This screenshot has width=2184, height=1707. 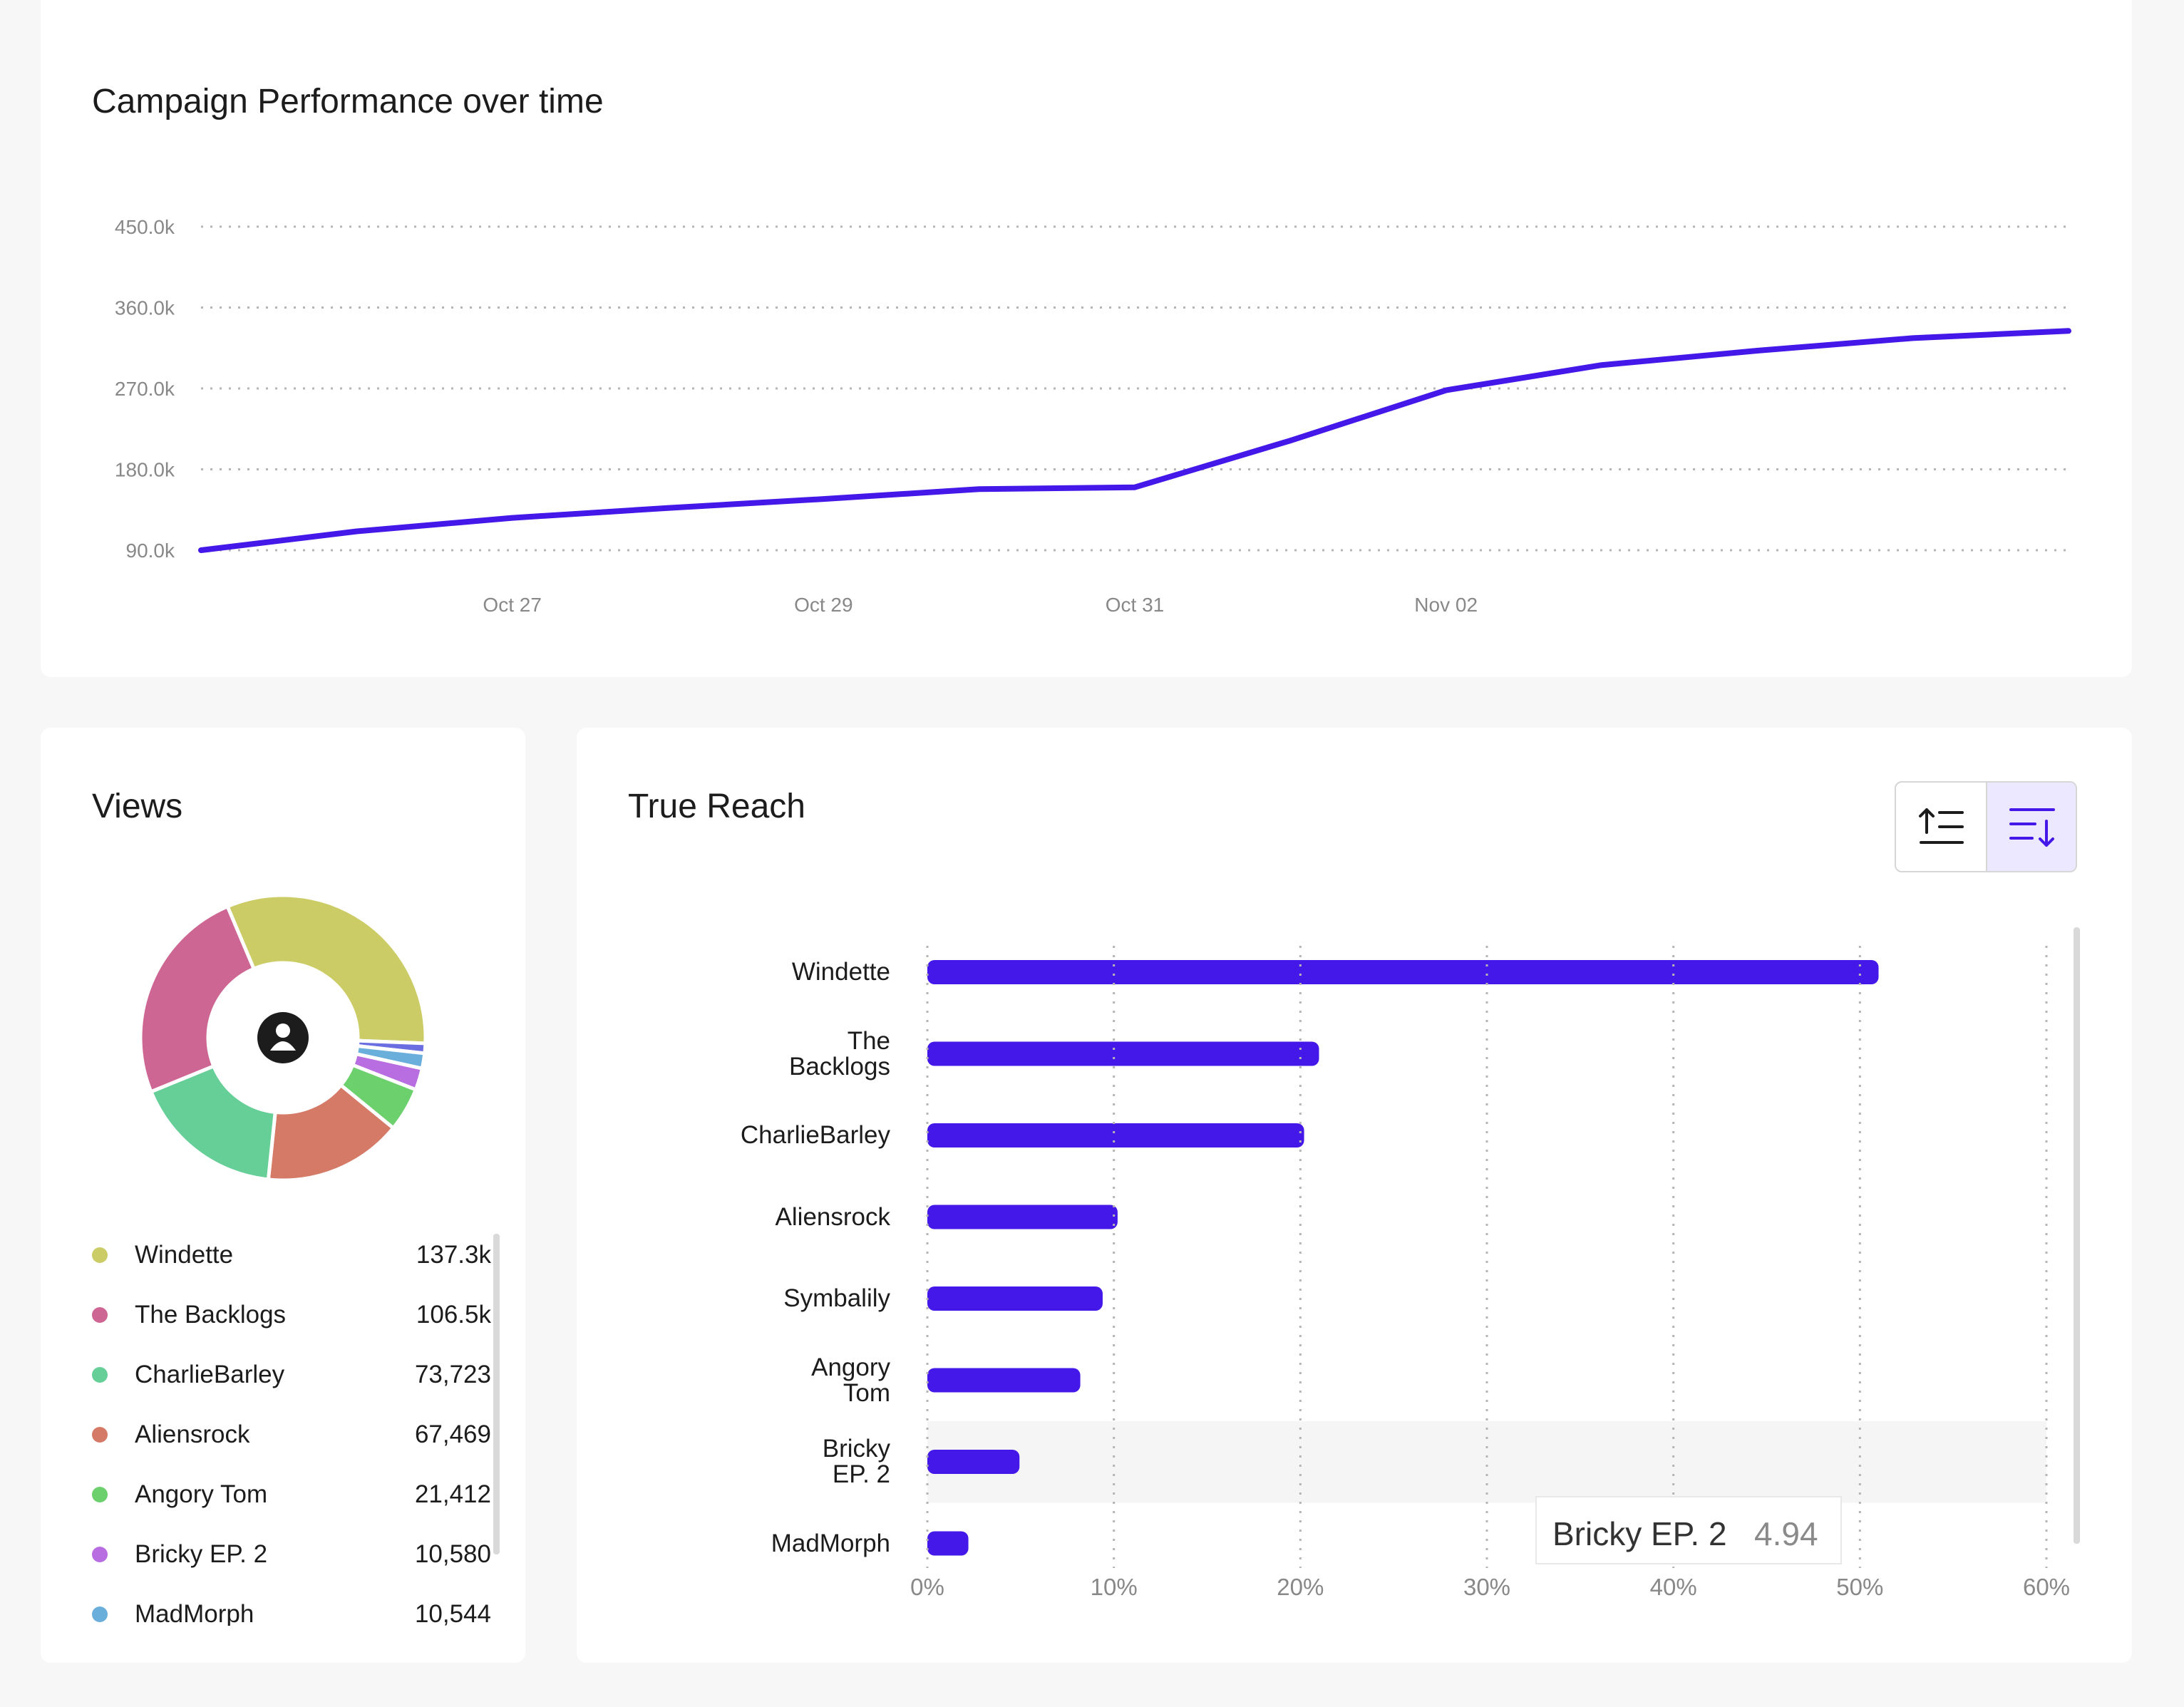 I want to click on legend-item: Aliensrock 67,469, so click(x=291, y=1434).